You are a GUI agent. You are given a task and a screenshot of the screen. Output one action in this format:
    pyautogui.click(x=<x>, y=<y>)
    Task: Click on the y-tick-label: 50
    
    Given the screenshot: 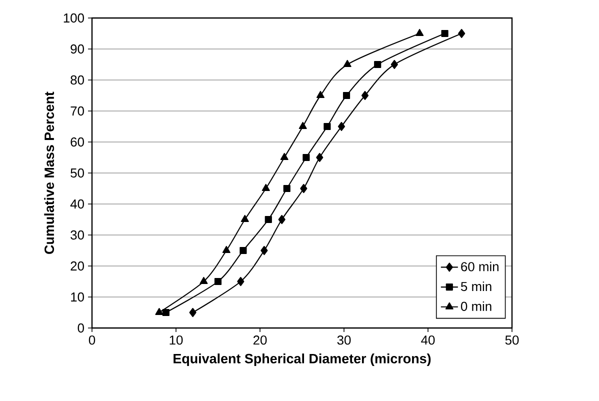 What is the action you would take?
    pyautogui.click(x=77, y=173)
    